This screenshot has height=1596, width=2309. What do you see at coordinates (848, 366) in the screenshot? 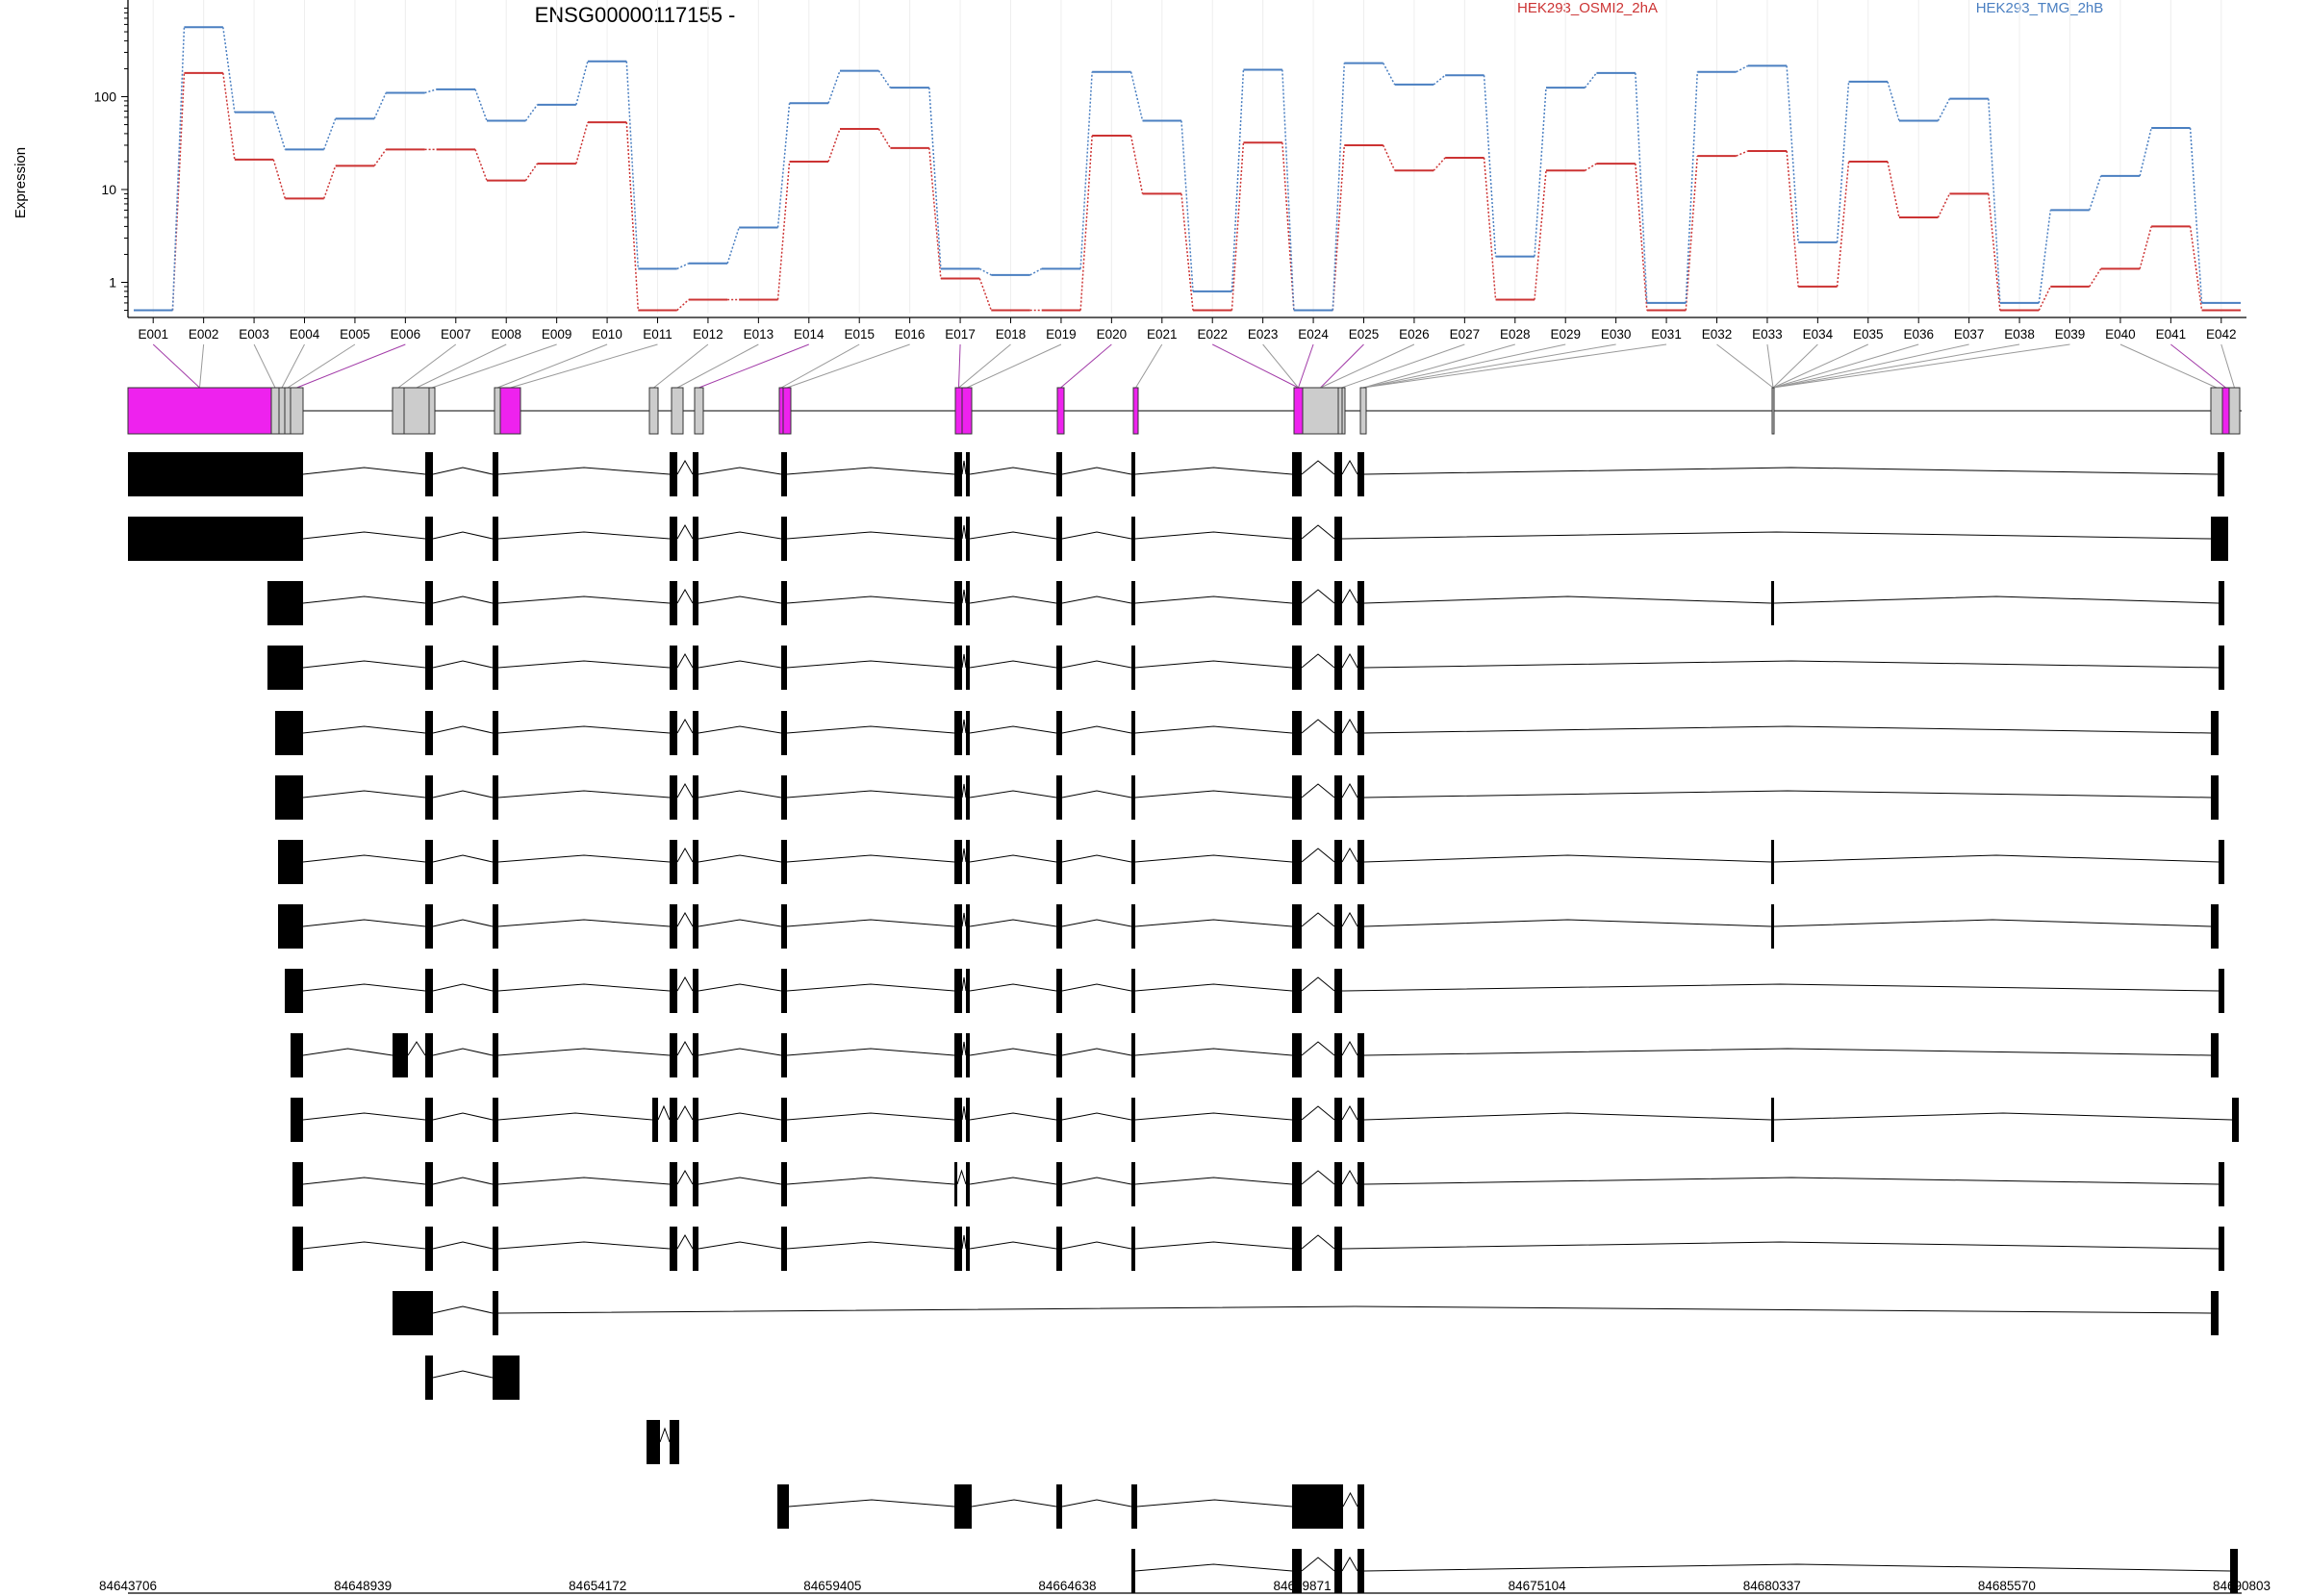
I see `connector-E016` at bounding box center [848, 366].